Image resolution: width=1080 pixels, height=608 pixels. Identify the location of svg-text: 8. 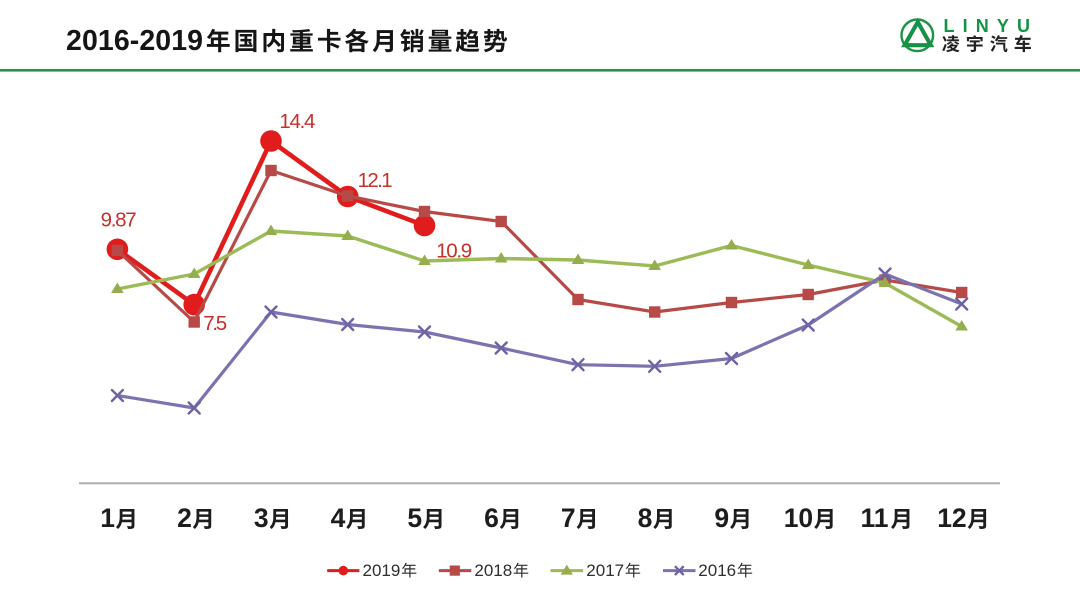
(645, 518).